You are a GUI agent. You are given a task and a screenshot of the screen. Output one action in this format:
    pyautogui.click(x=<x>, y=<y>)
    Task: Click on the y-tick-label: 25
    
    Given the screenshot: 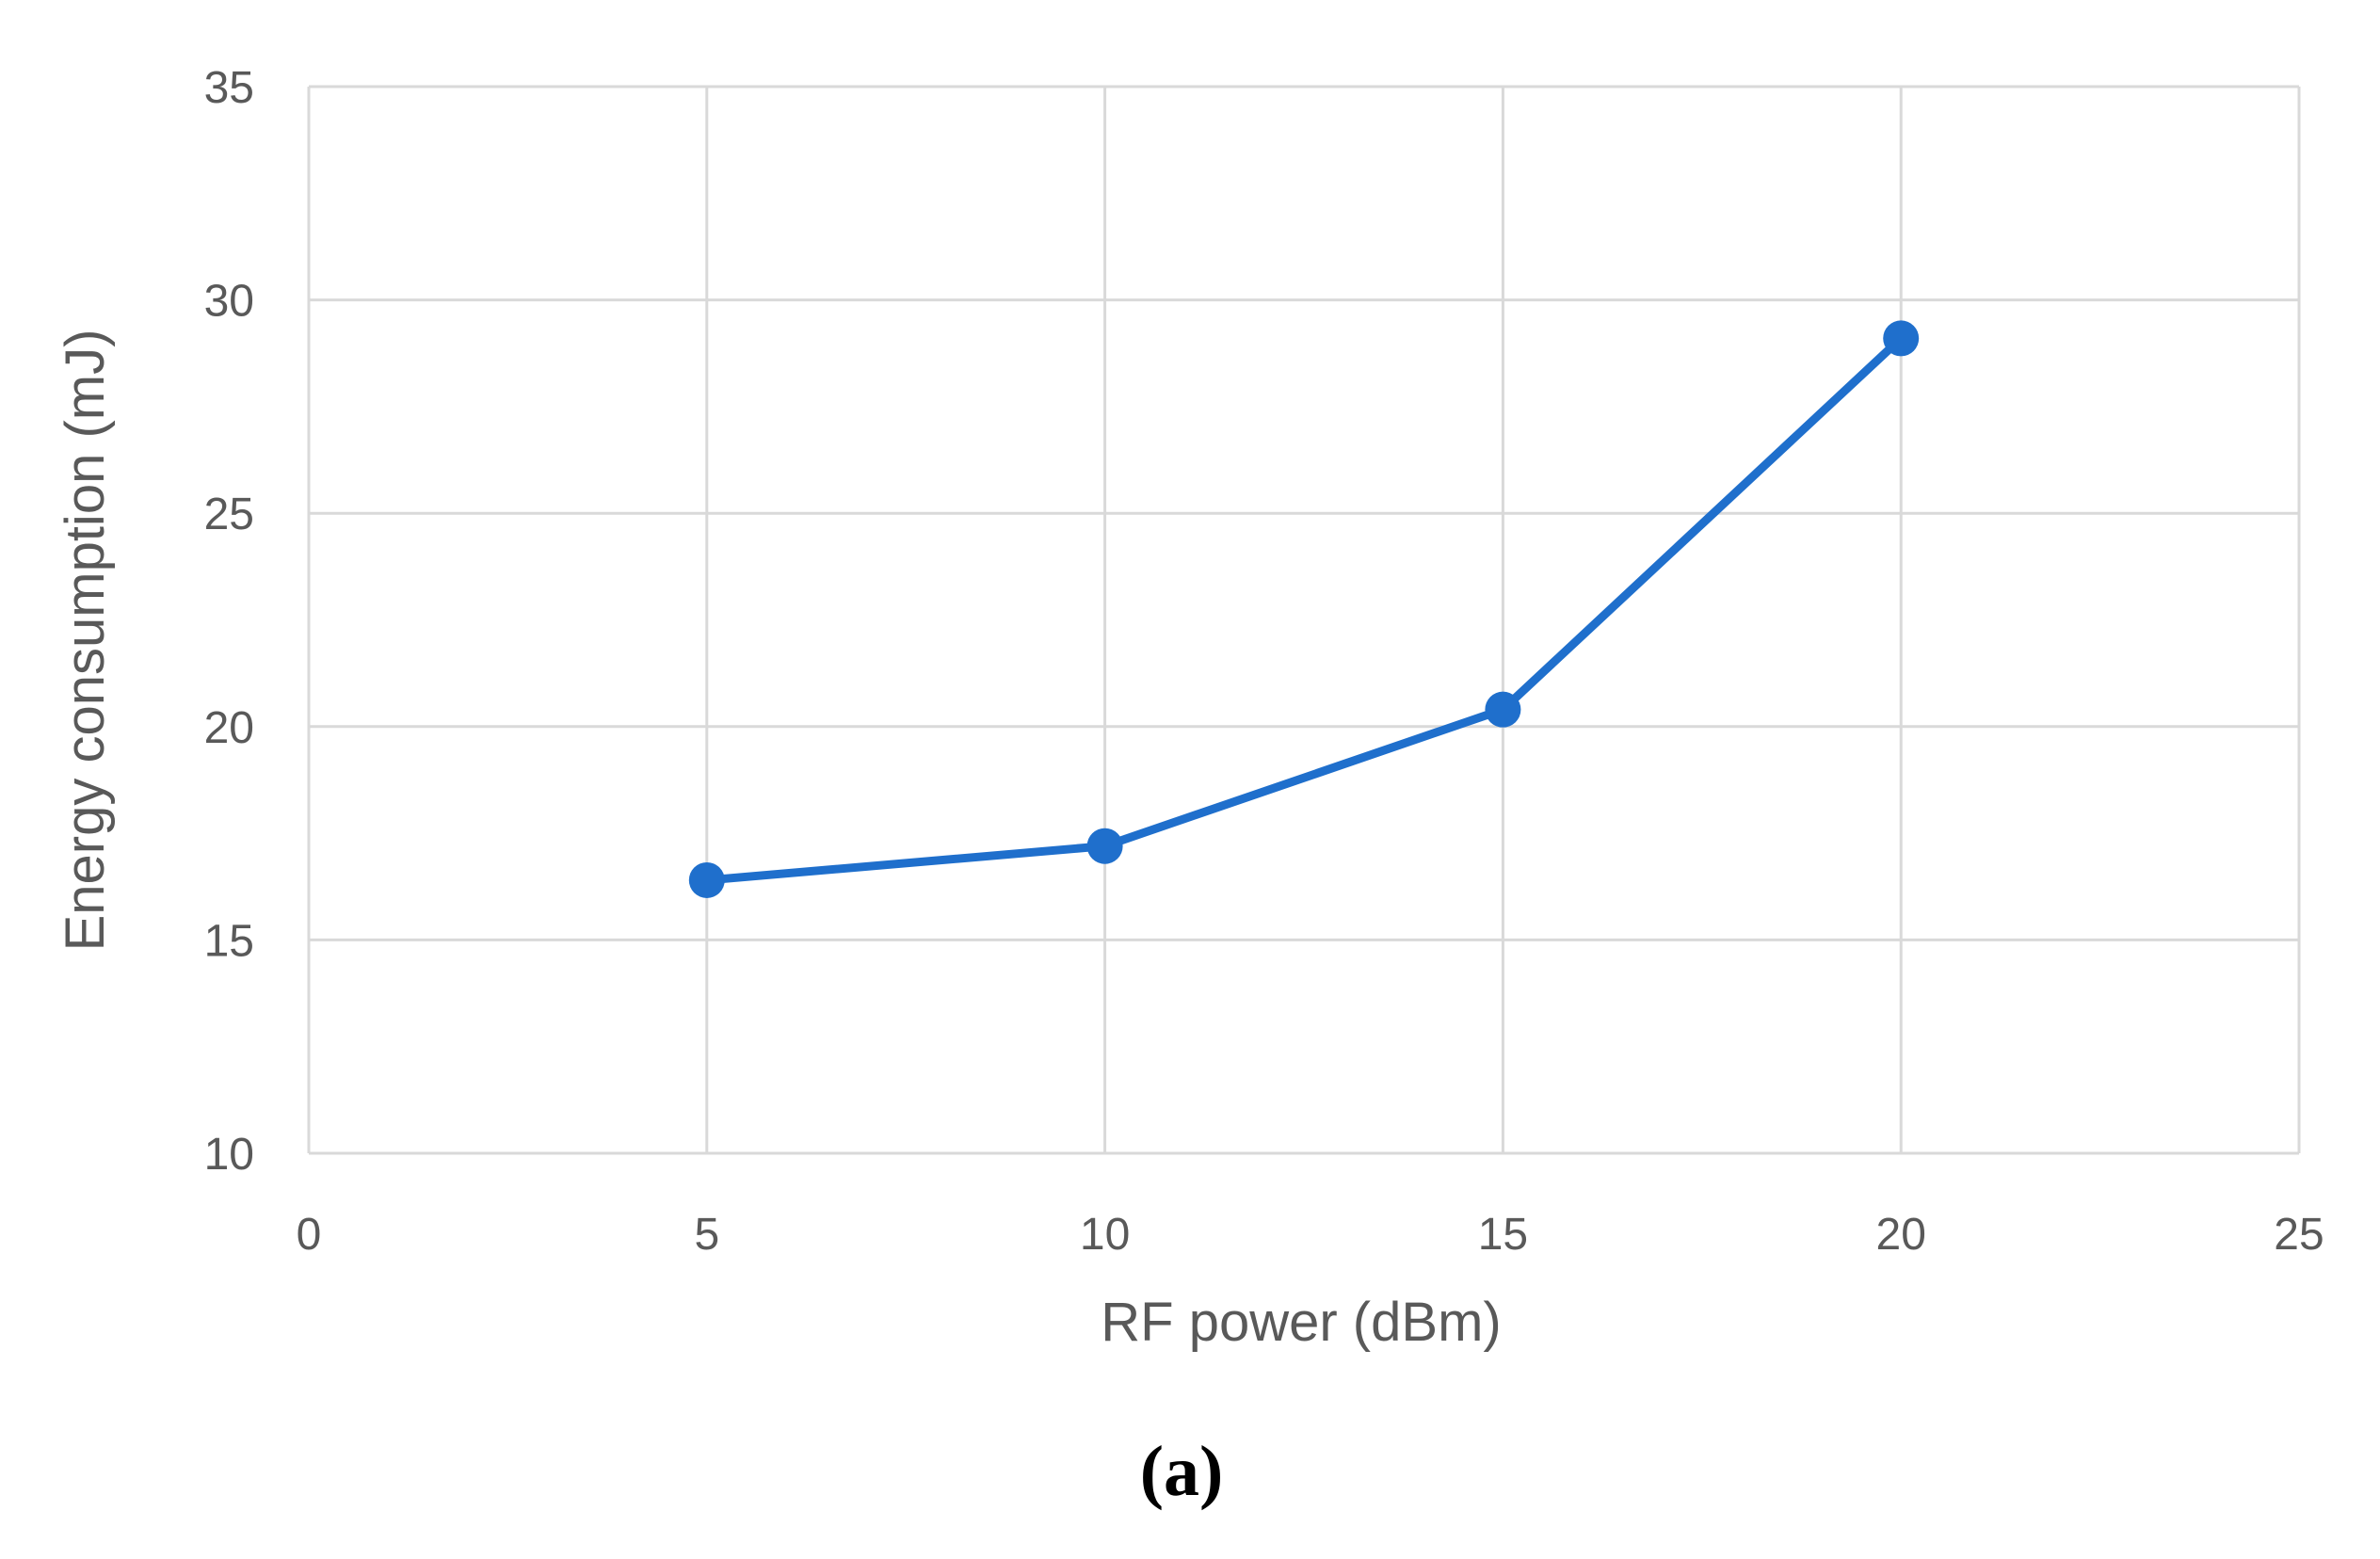 What is the action you would take?
    pyautogui.click(x=229, y=514)
    